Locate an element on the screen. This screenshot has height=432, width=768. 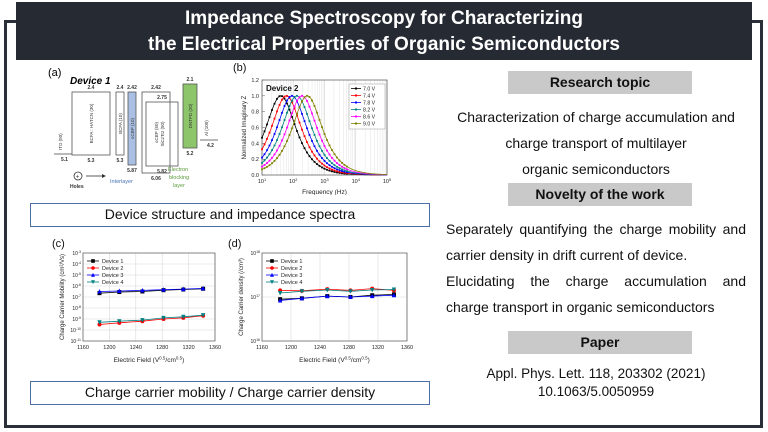
y-tick-label: 10⁻⁷ is located at coordinates (76, 297).